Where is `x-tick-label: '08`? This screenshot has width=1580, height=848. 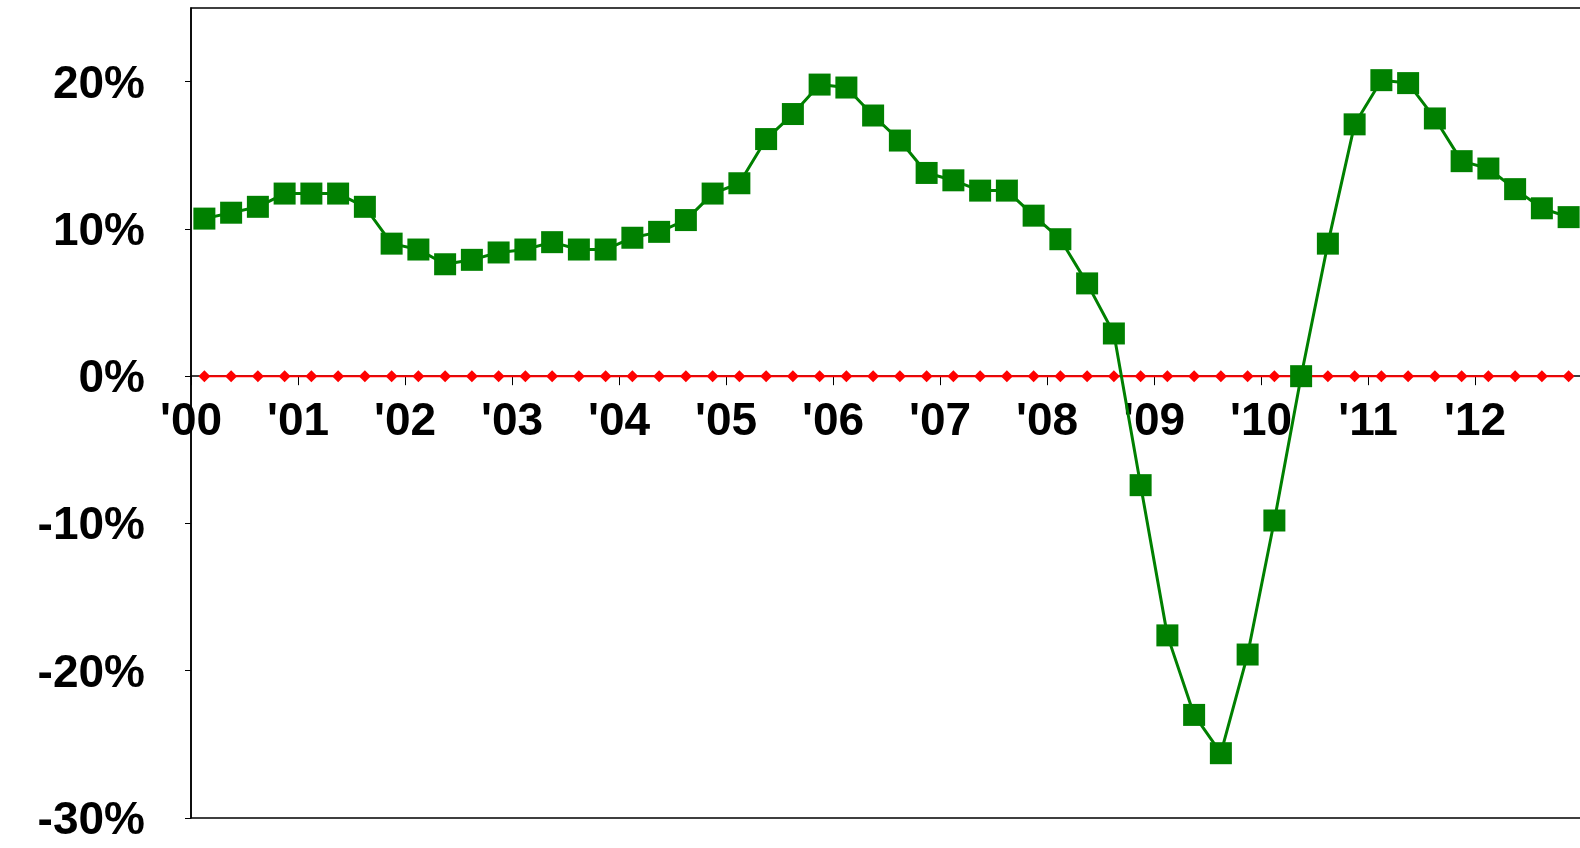
x-tick-label: '08 is located at coordinates (1047, 419).